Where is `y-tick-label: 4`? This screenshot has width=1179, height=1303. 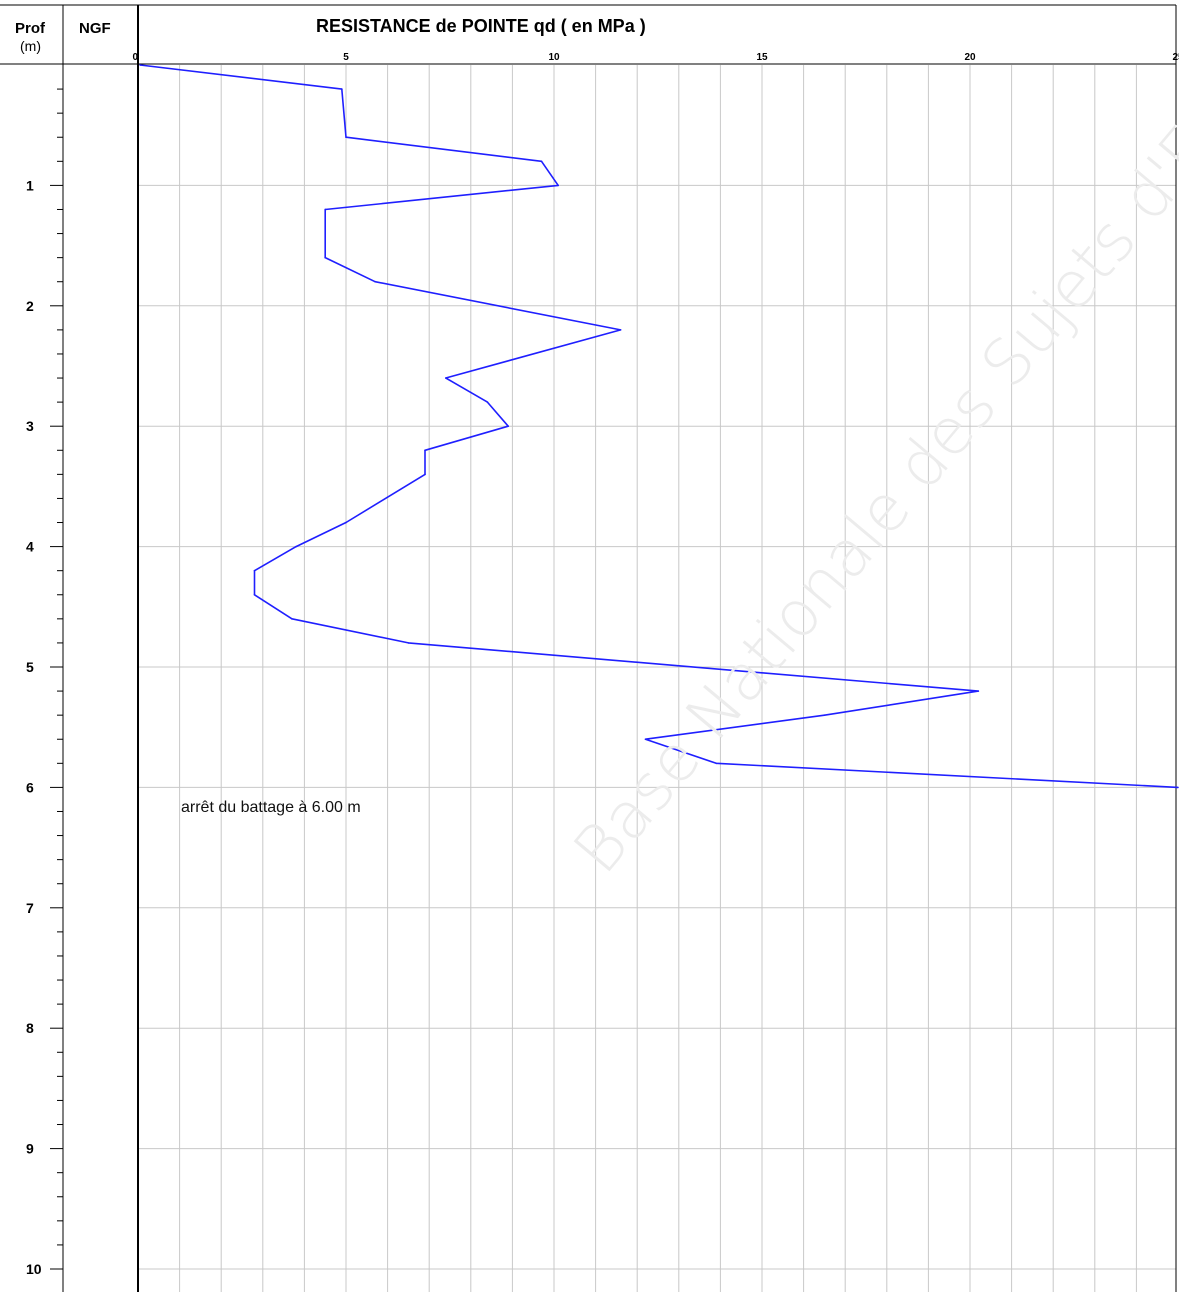
y-tick-label: 4 is located at coordinates (30, 547).